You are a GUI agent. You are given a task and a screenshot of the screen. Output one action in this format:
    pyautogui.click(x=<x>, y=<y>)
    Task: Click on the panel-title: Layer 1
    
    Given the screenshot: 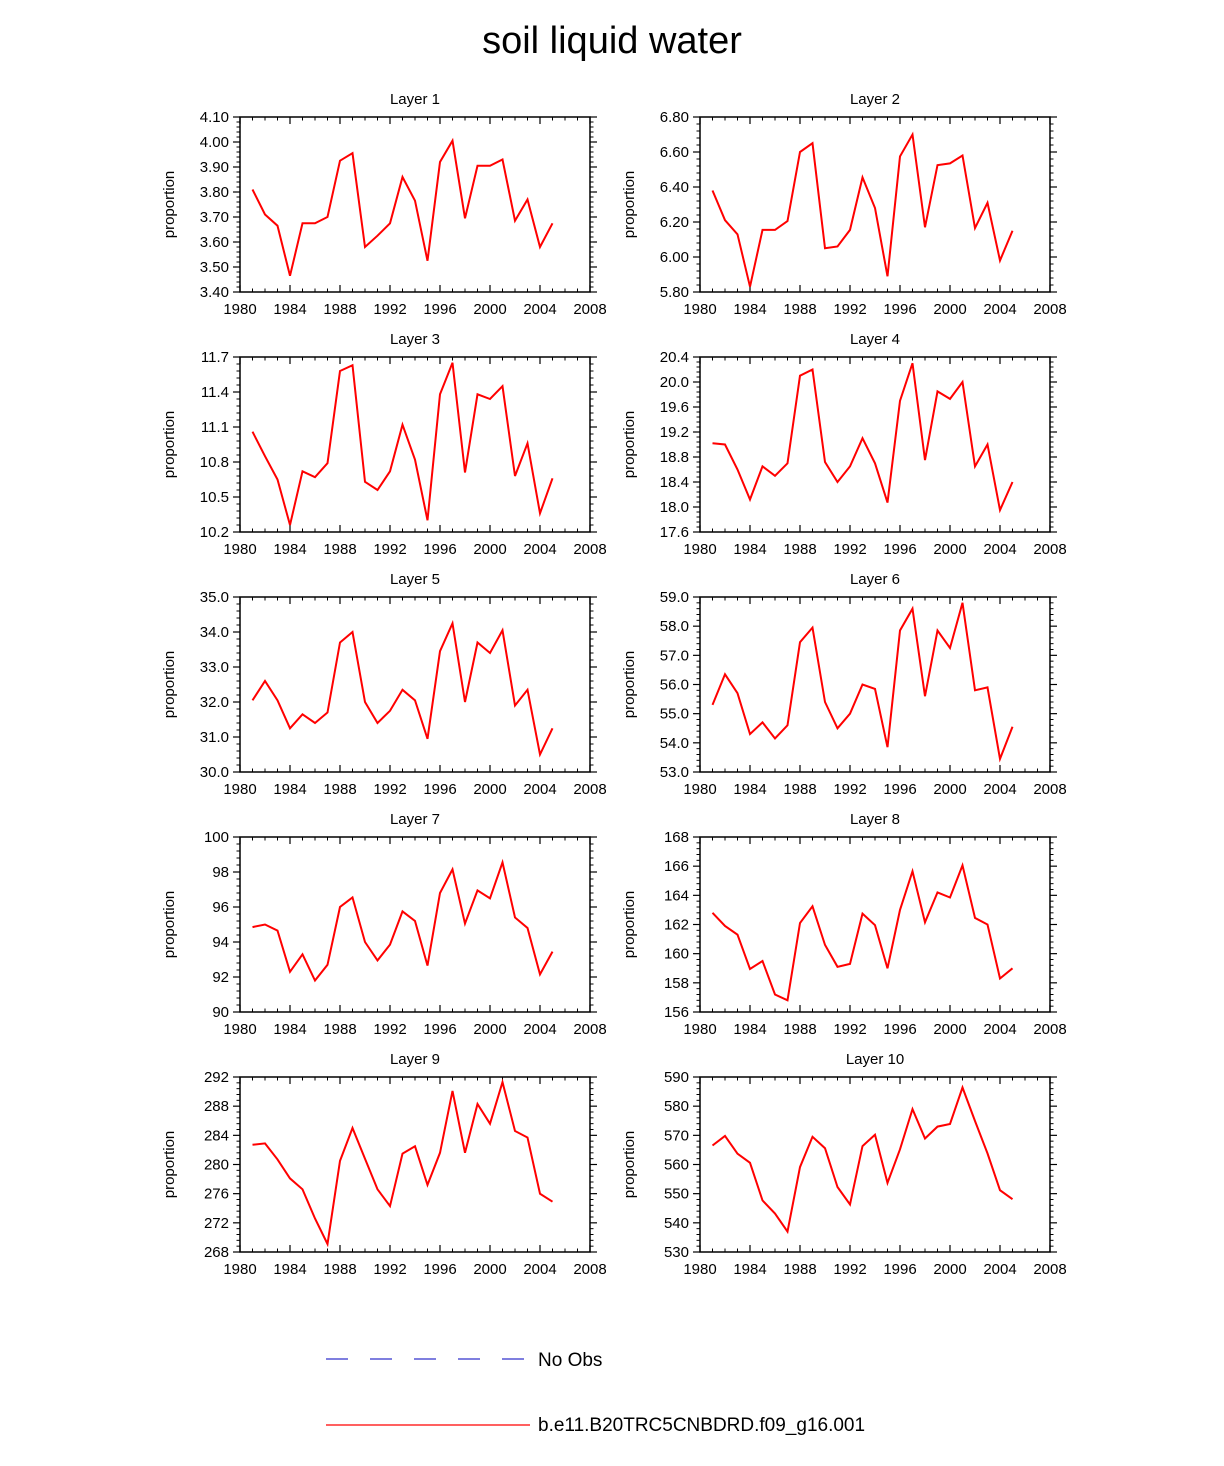 What is the action you would take?
    pyautogui.click(x=415, y=99)
    